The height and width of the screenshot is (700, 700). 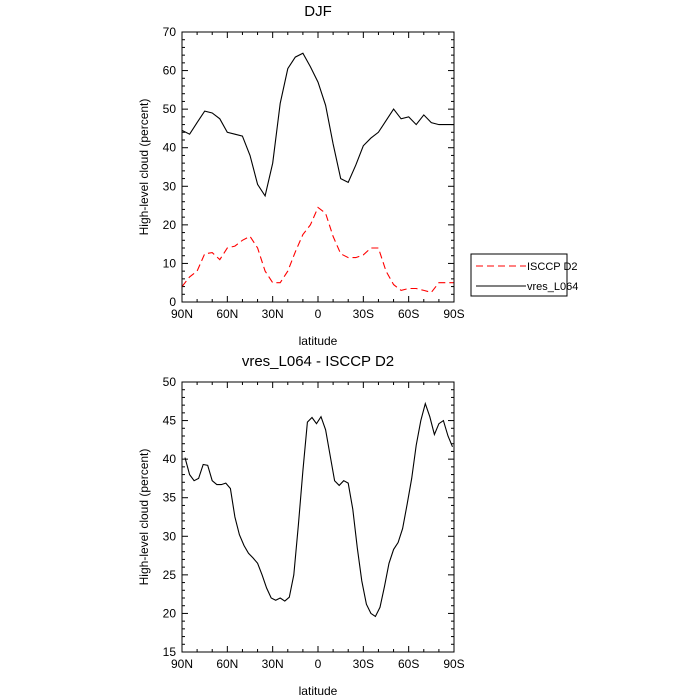 I want to click on series-line-isccp-d2, so click(x=317, y=250).